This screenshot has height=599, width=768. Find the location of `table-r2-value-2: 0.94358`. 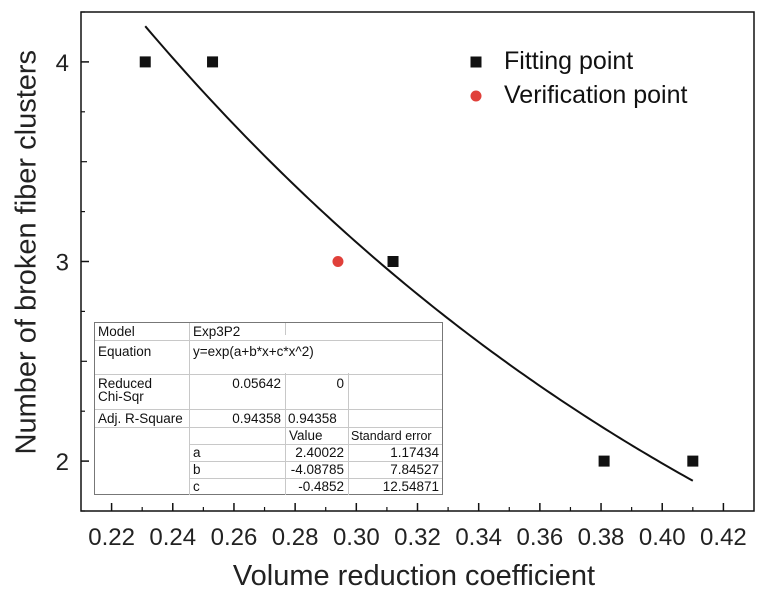

table-r2-value-2: 0.94358 is located at coordinates (312, 418).